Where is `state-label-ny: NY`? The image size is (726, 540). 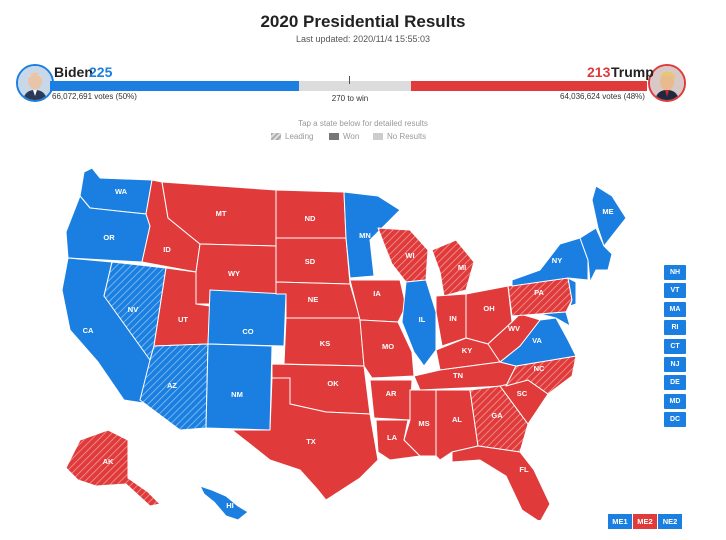 state-label-ny: NY is located at coordinates (557, 260).